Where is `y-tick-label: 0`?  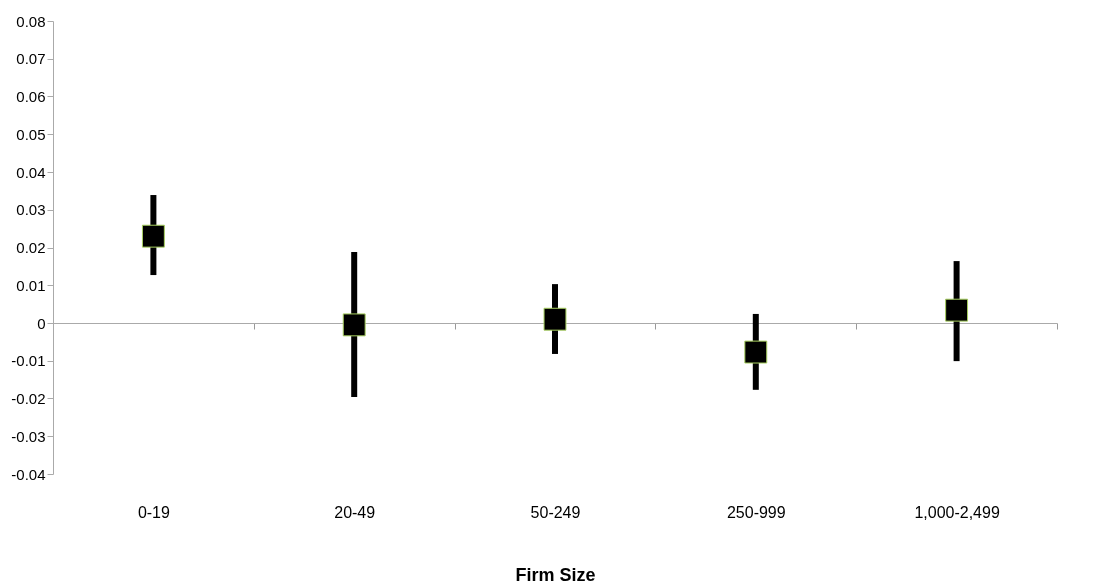 y-tick-label: 0 is located at coordinates (41, 323).